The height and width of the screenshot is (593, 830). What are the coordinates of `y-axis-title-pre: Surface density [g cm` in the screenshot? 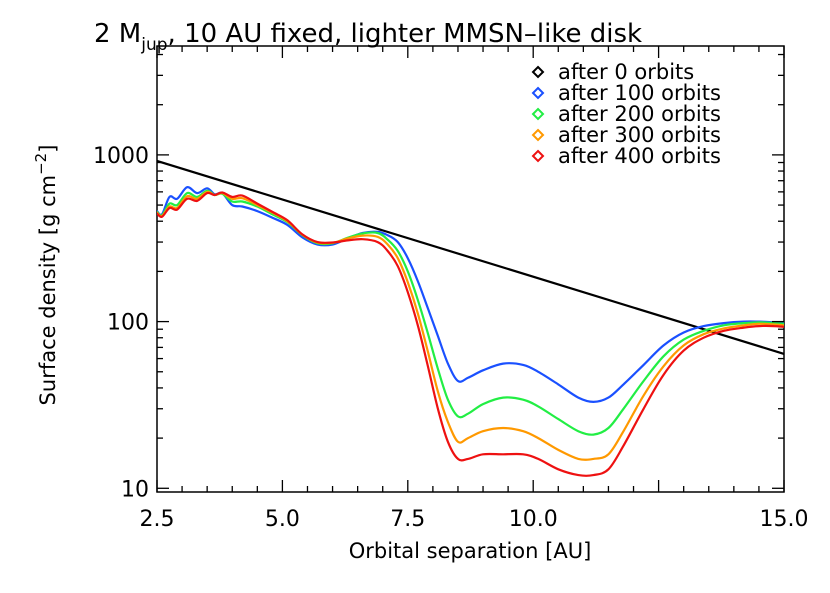 It's located at (48, 290).